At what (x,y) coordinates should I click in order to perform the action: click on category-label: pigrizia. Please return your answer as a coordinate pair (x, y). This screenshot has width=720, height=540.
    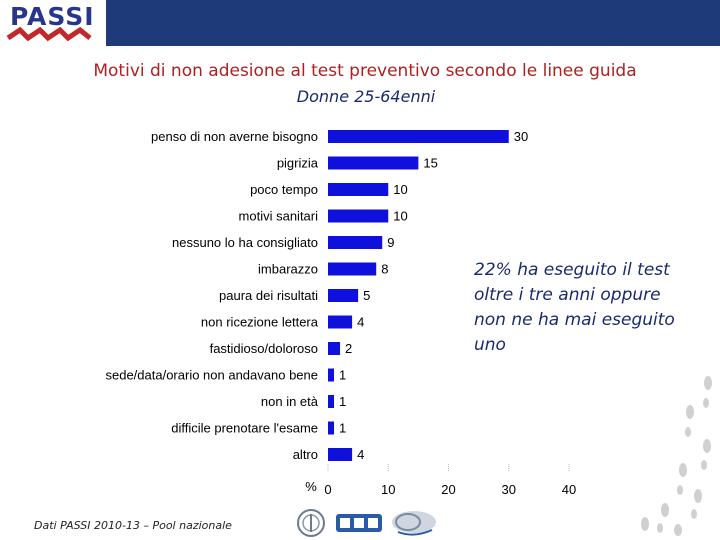
    Looking at the image, I should click on (298, 163).